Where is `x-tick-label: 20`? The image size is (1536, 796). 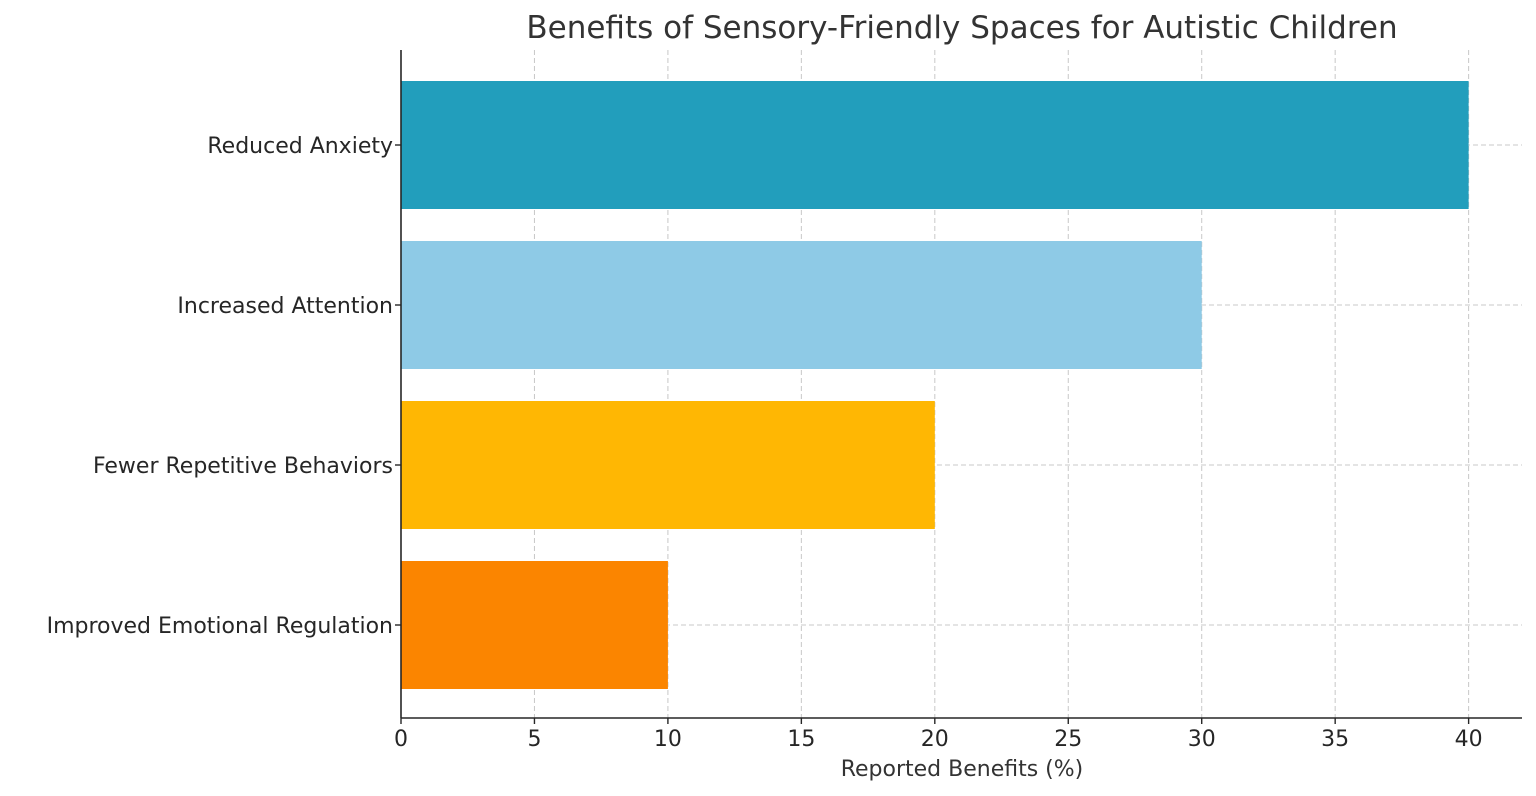
x-tick-label: 20 is located at coordinates (935, 739).